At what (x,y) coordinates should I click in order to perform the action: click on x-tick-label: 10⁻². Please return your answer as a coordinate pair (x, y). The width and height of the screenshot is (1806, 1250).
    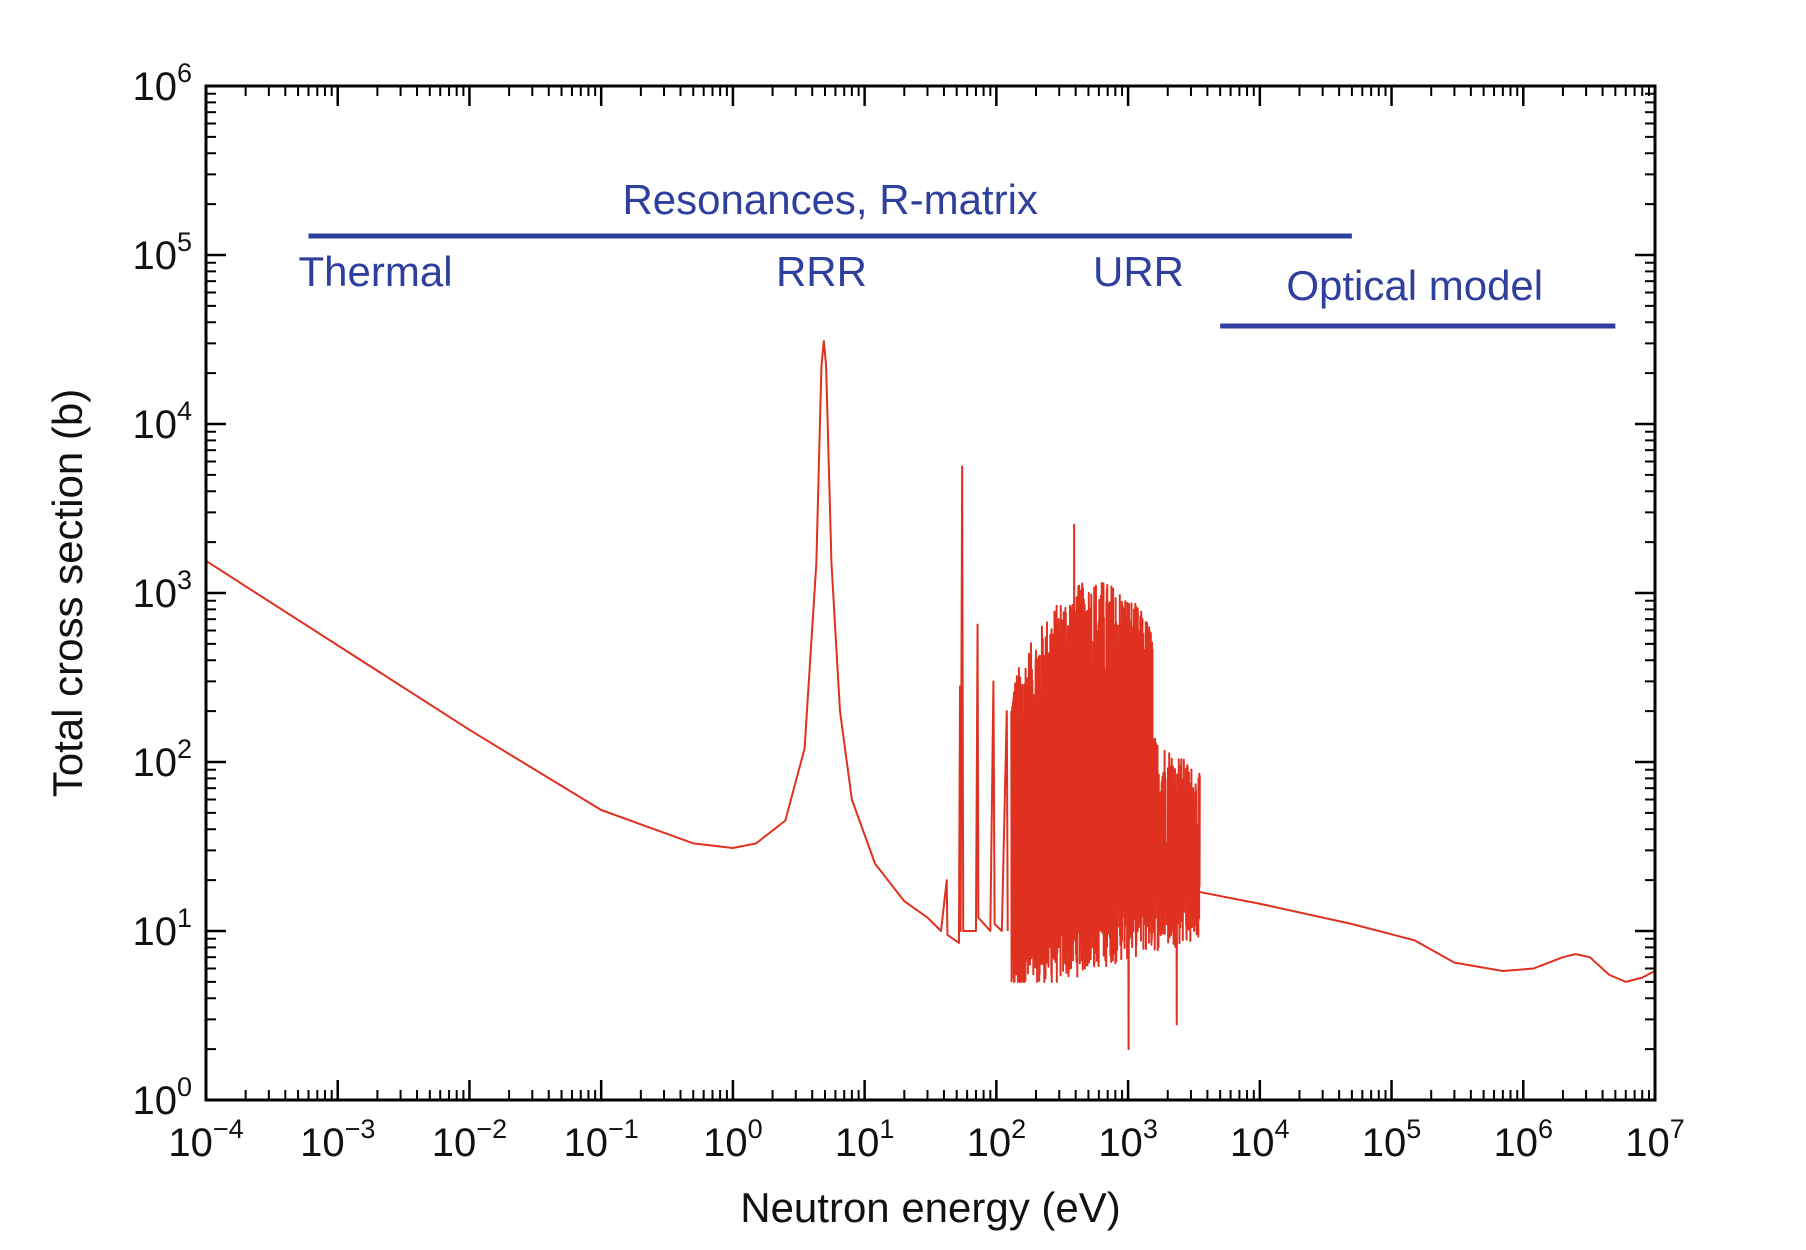
    Looking at the image, I should click on (469, 1139).